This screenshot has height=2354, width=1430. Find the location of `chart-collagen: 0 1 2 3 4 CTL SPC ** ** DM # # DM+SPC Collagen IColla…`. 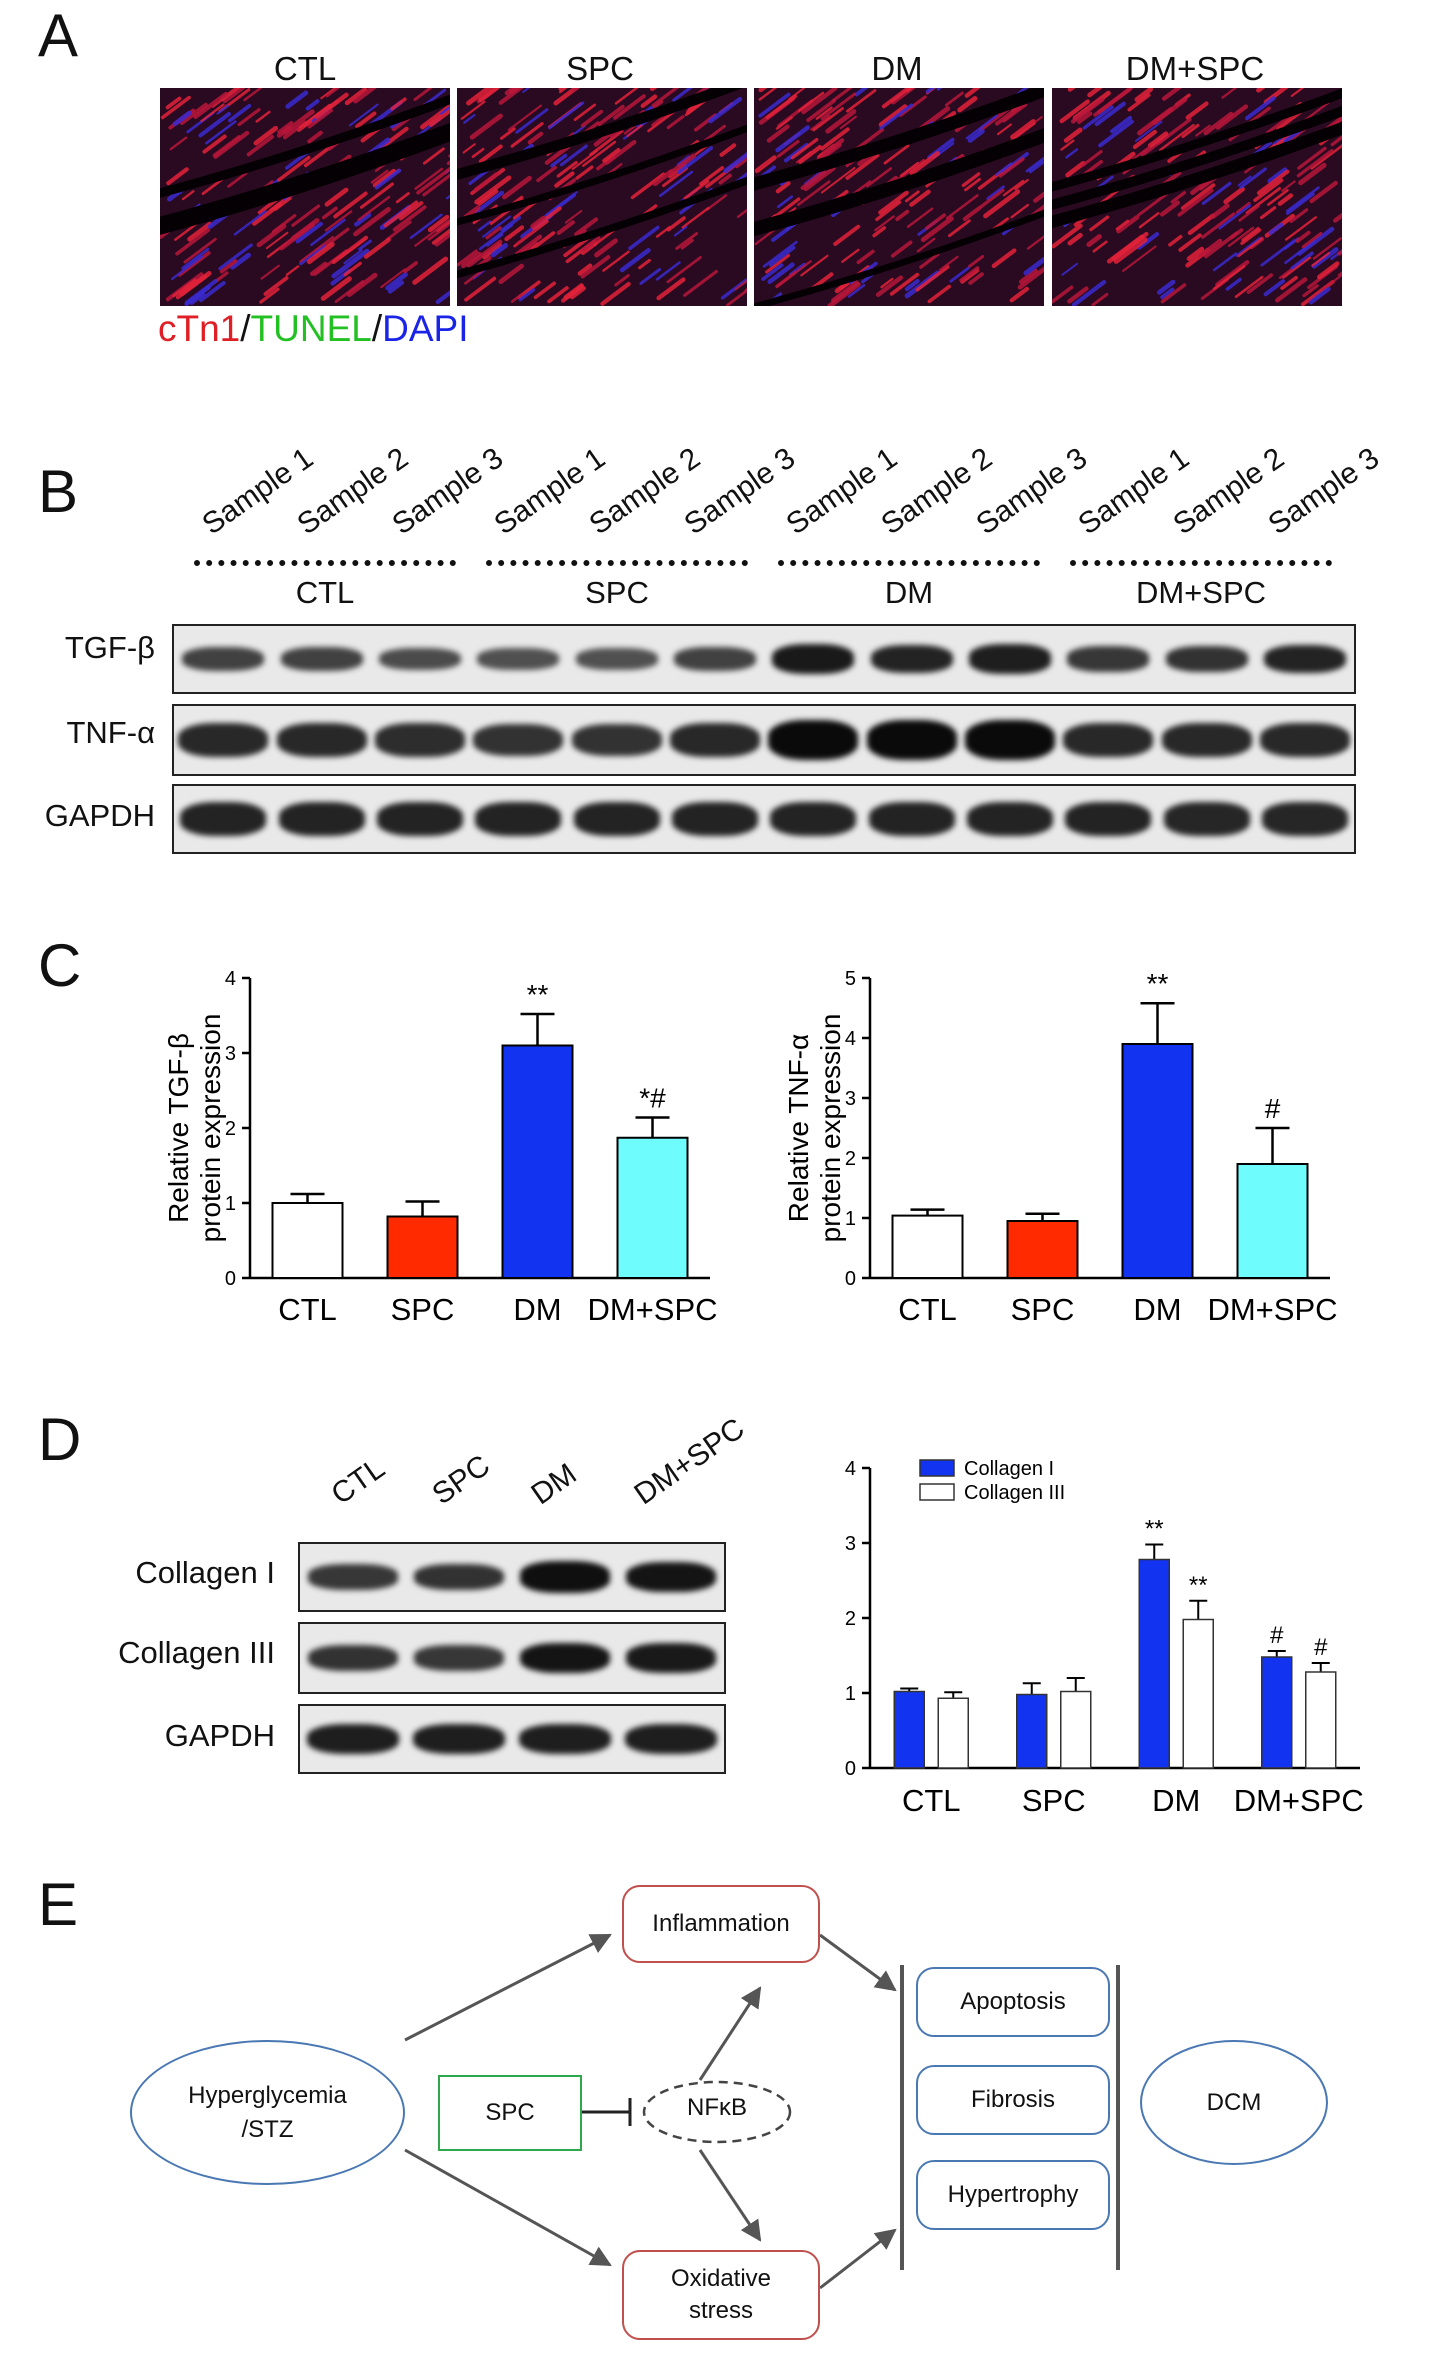

chart-collagen: 0 1 2 3 4 CTL SPC ** ** DM # # DM+SPC Collagen IColla… is located at coordinates (1104, 1638).